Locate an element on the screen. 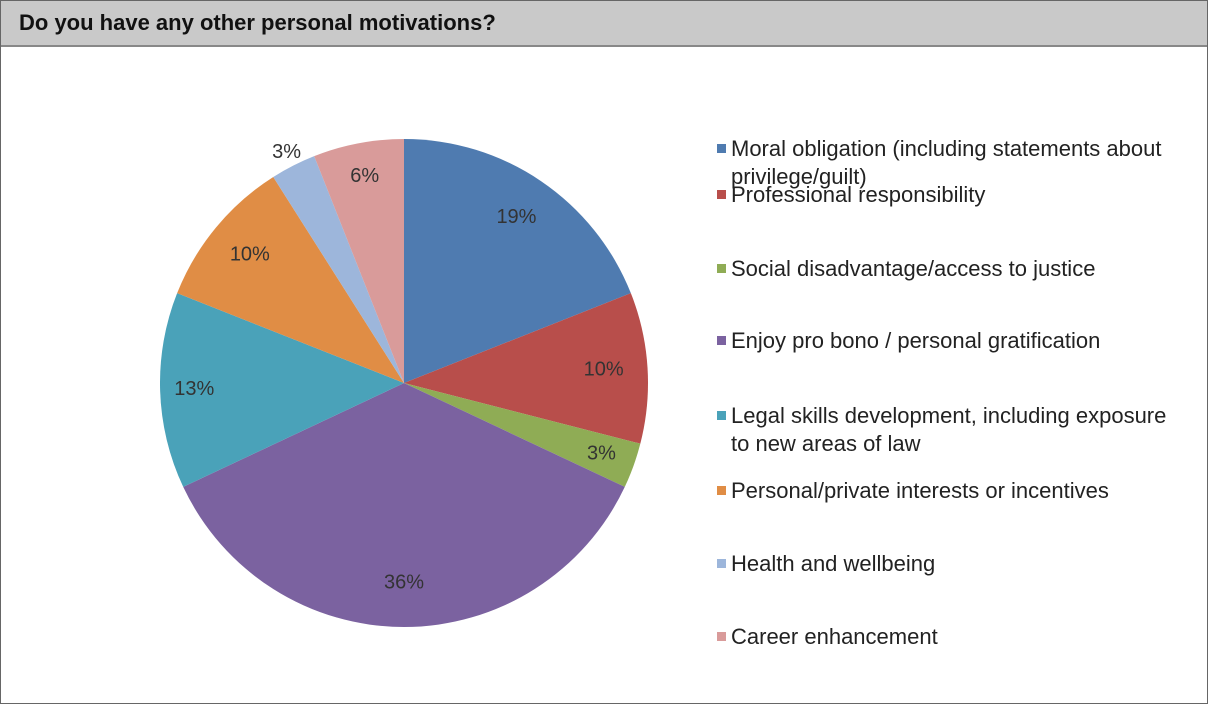  legend-label: Personal/private interests or incentives is located at coordinates (920, 490).